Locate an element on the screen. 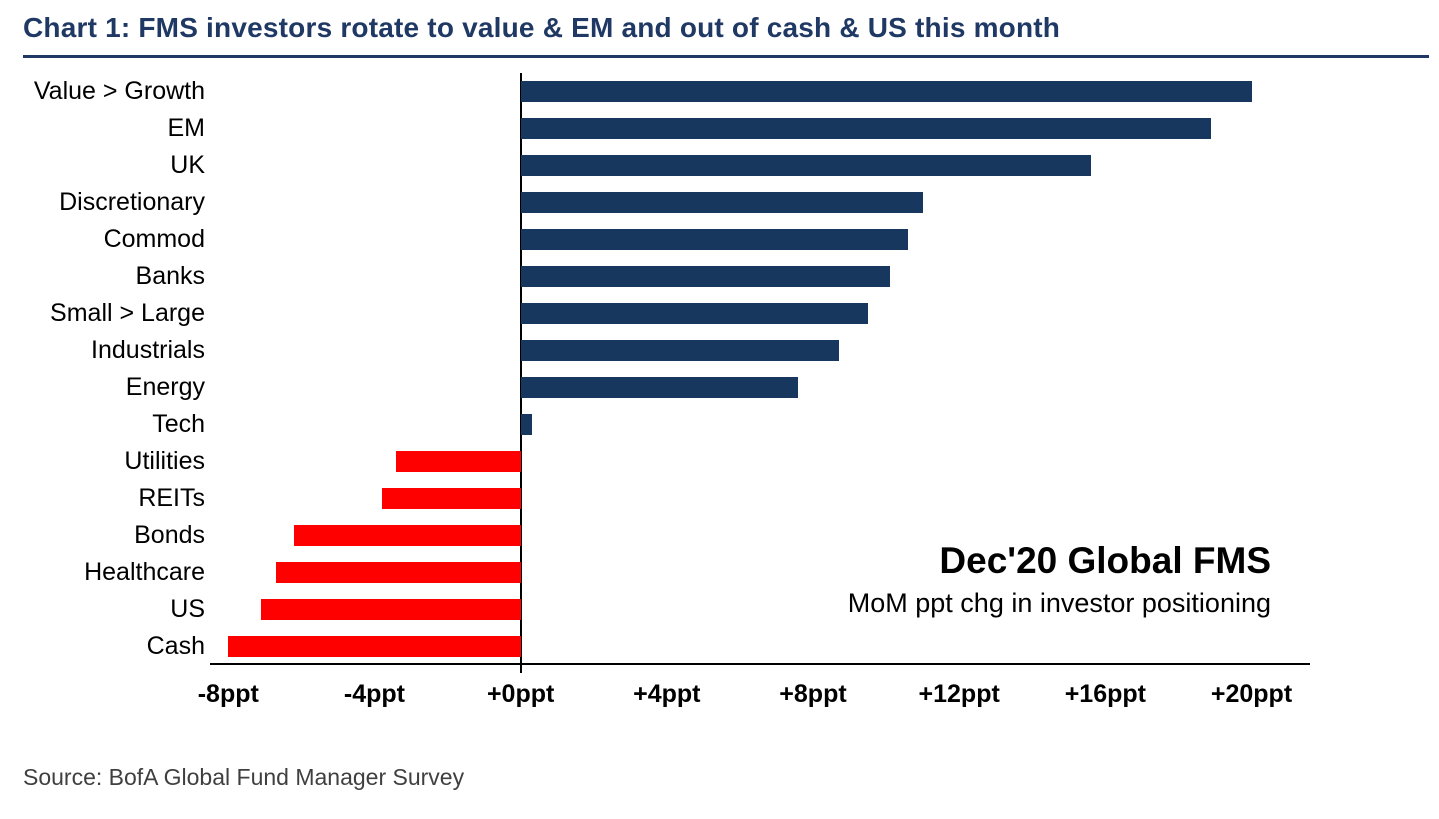 Image resolution: width=1439 pixels, height=819 pixels. category-label: Commod is located at coordinates (154, 239).